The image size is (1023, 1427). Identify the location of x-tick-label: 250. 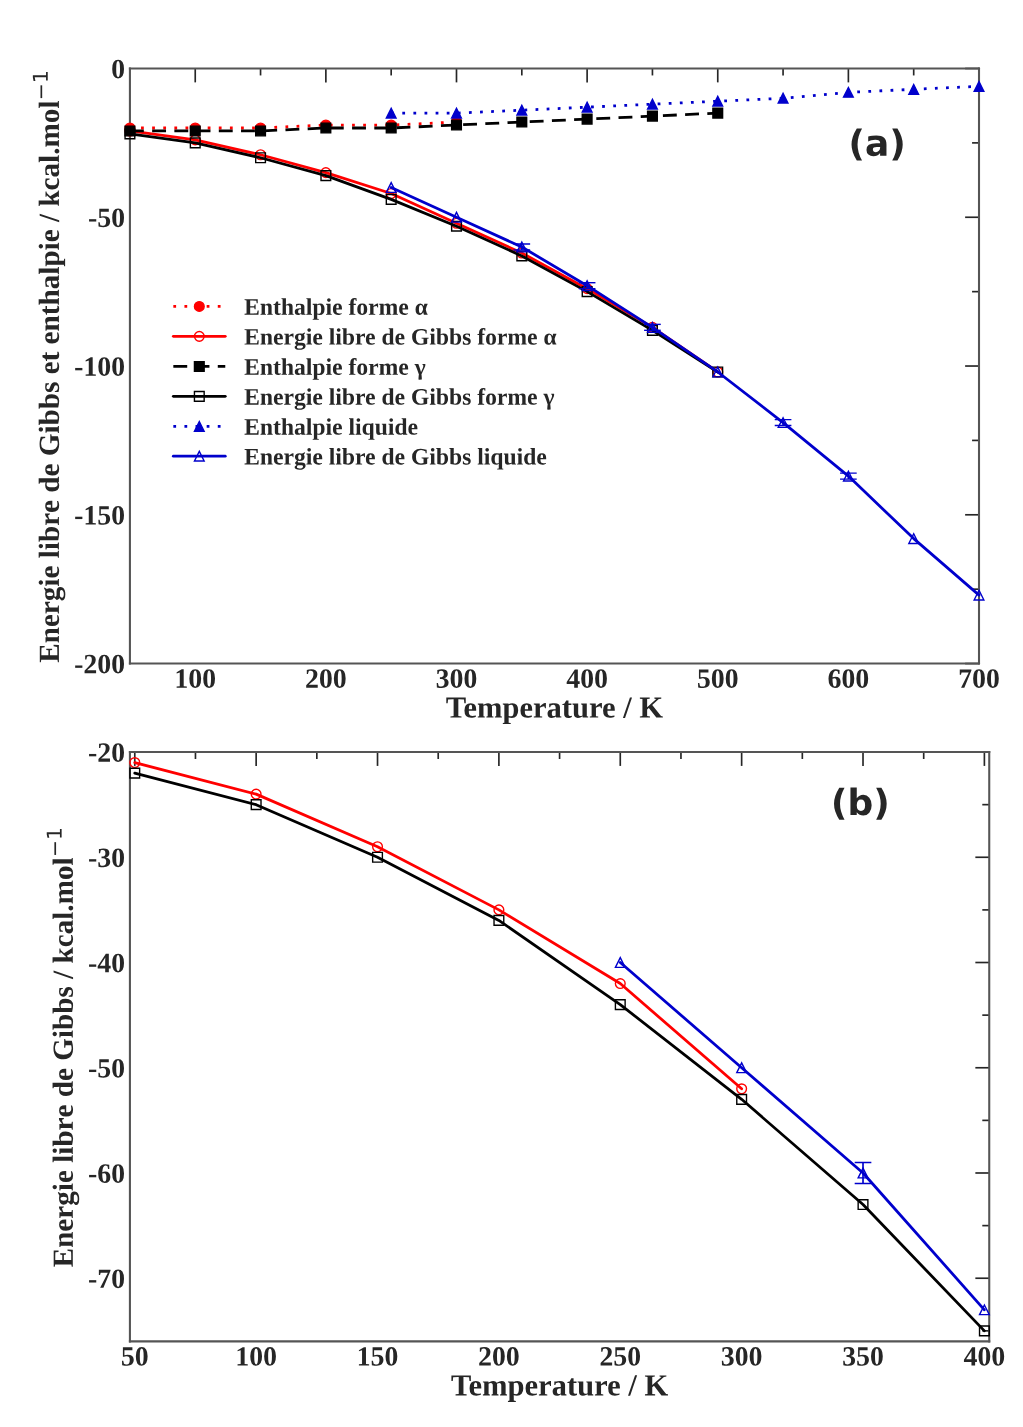
(620, 1356).